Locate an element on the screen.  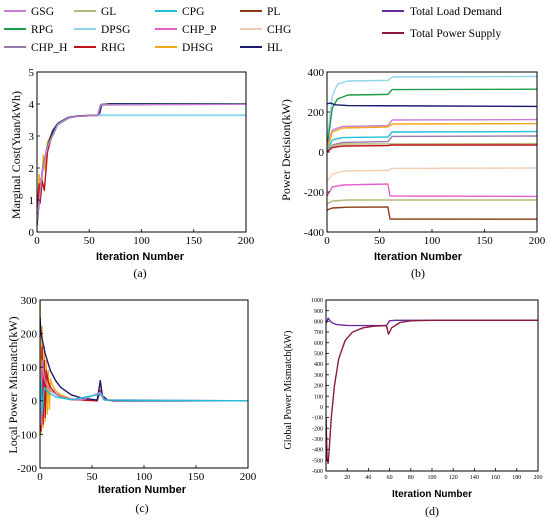
panel-b-caption: (b) is located at coordinates (418, 273).